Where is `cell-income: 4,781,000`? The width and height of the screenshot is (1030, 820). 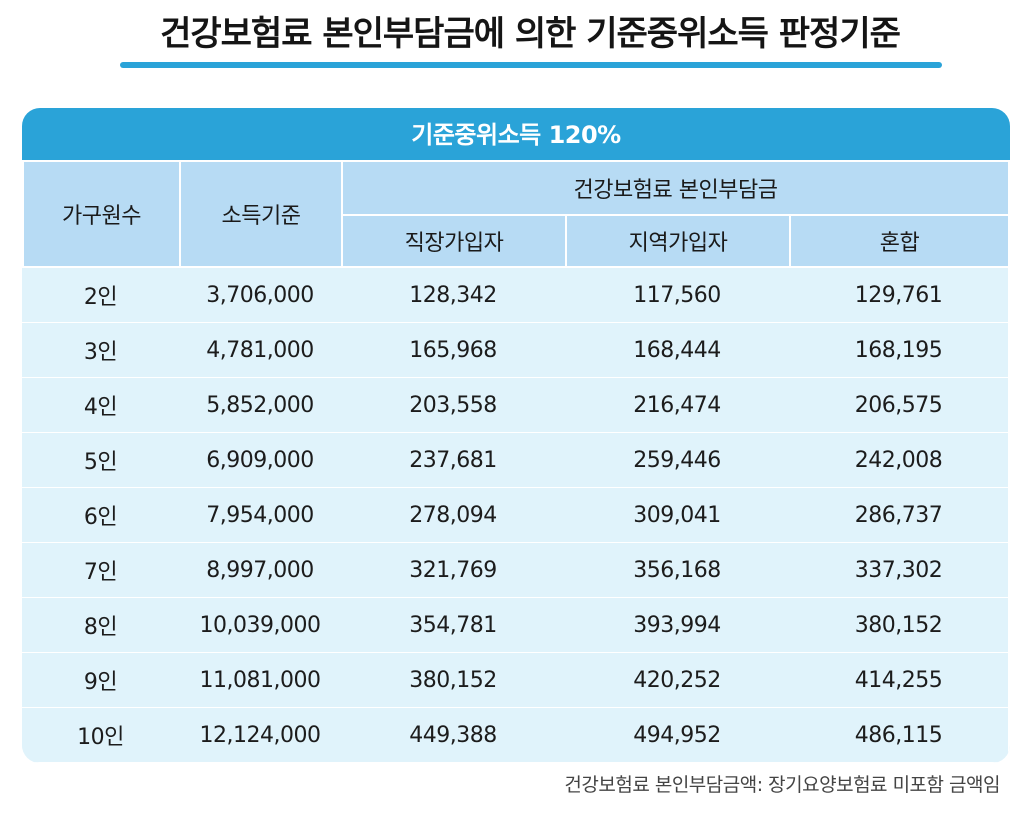
cell-income: 4,781,000 is located at coordinates (261, 351).